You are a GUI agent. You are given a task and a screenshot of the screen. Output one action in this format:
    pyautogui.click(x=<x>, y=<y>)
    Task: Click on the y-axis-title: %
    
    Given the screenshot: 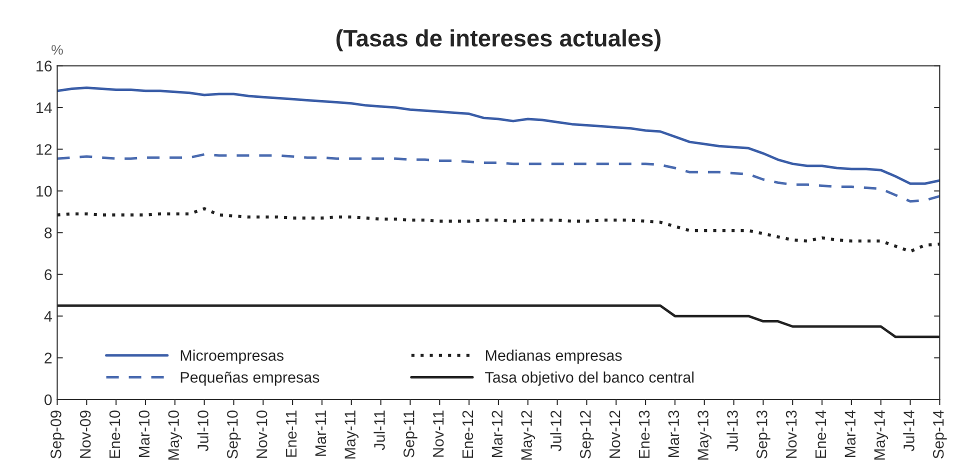 What is the action you would take?
    pyautogui.click(x=57, y=49)
    